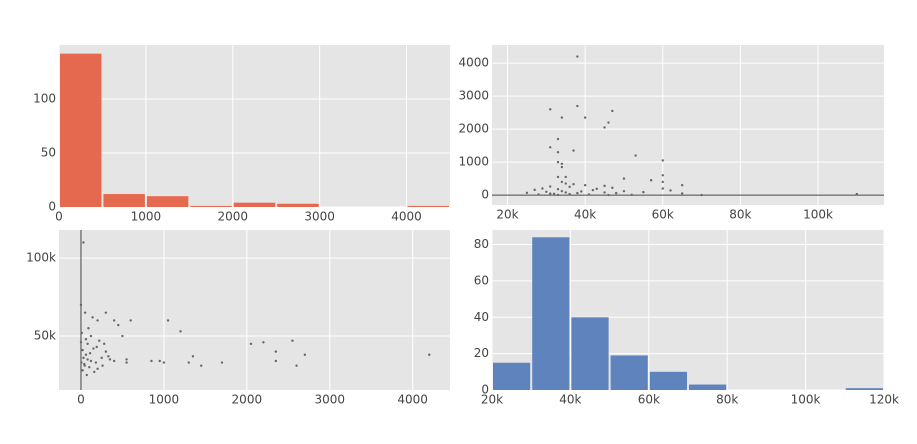 This screenshot has height=444, width=917. Describe the element at coordinates (884, 400) in the screenshot. I see `x-tick-label: 120k` at that location.